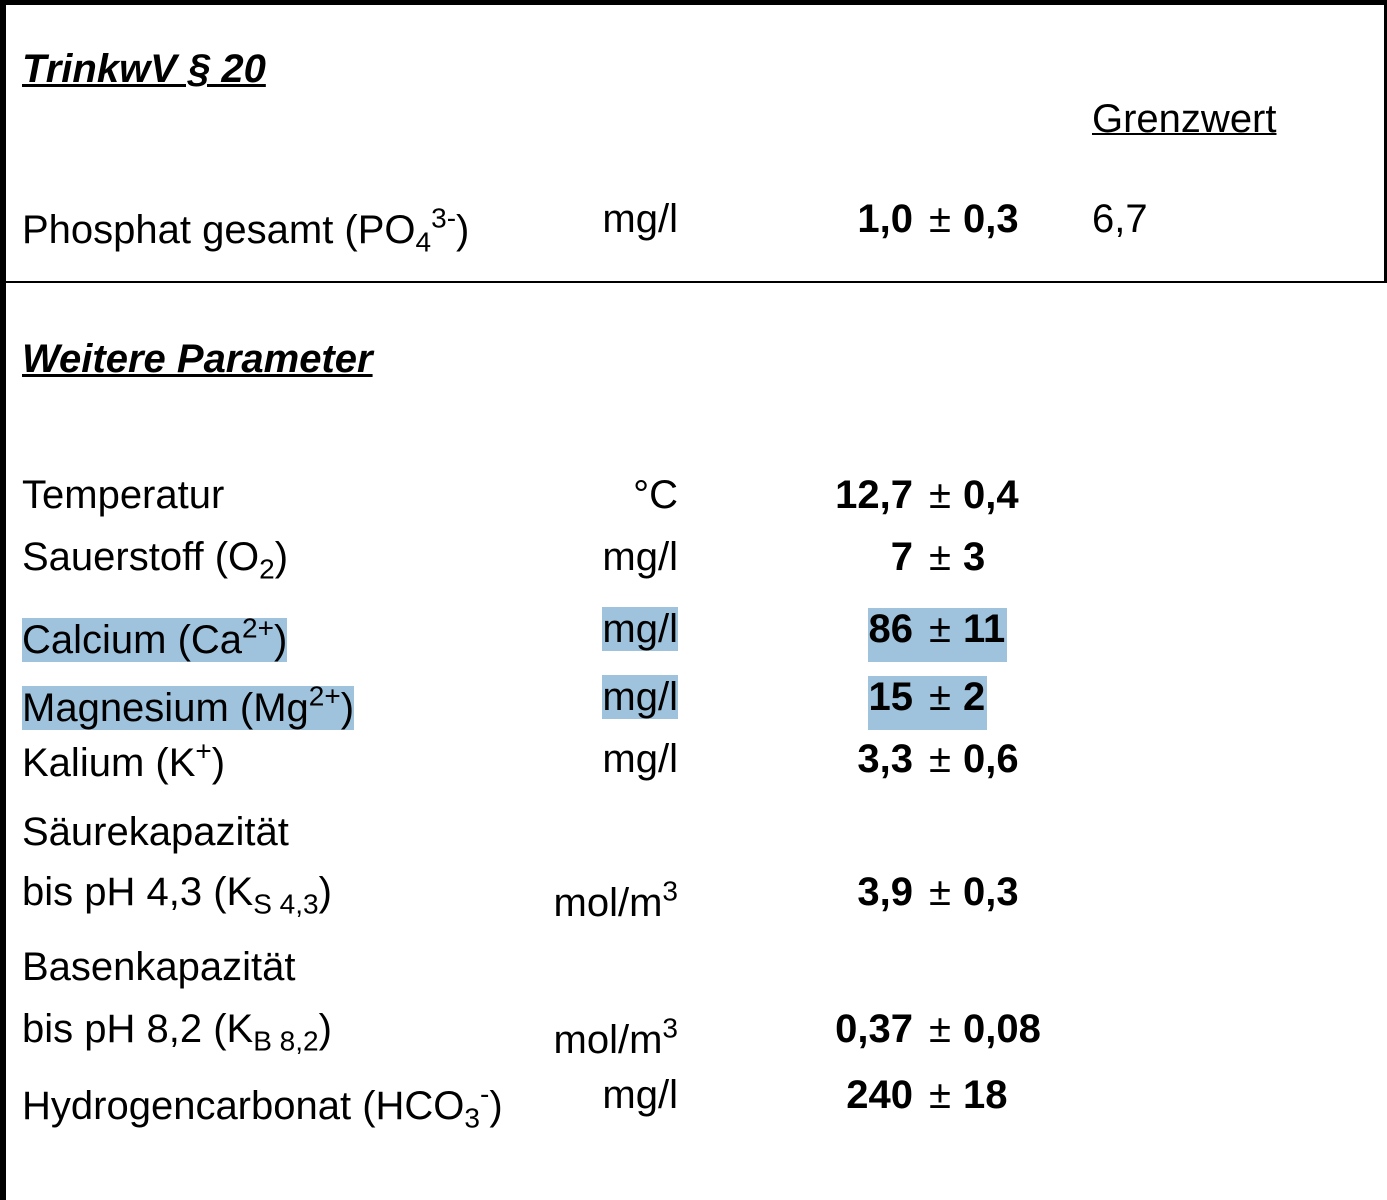 The height and width of the screenshot is (1200, 1387). Describe the element at coordinates (286, 1041) in the screenshot. I see `subscript: B 8,2` at that location.